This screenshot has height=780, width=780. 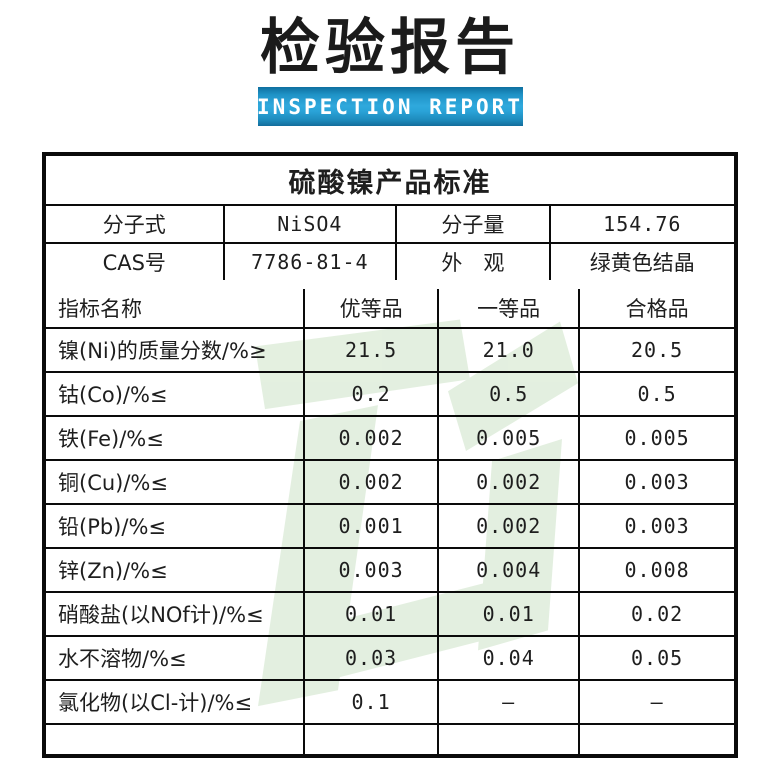 I want to click on spec-value: 0.008, so click(x=656, y=570).